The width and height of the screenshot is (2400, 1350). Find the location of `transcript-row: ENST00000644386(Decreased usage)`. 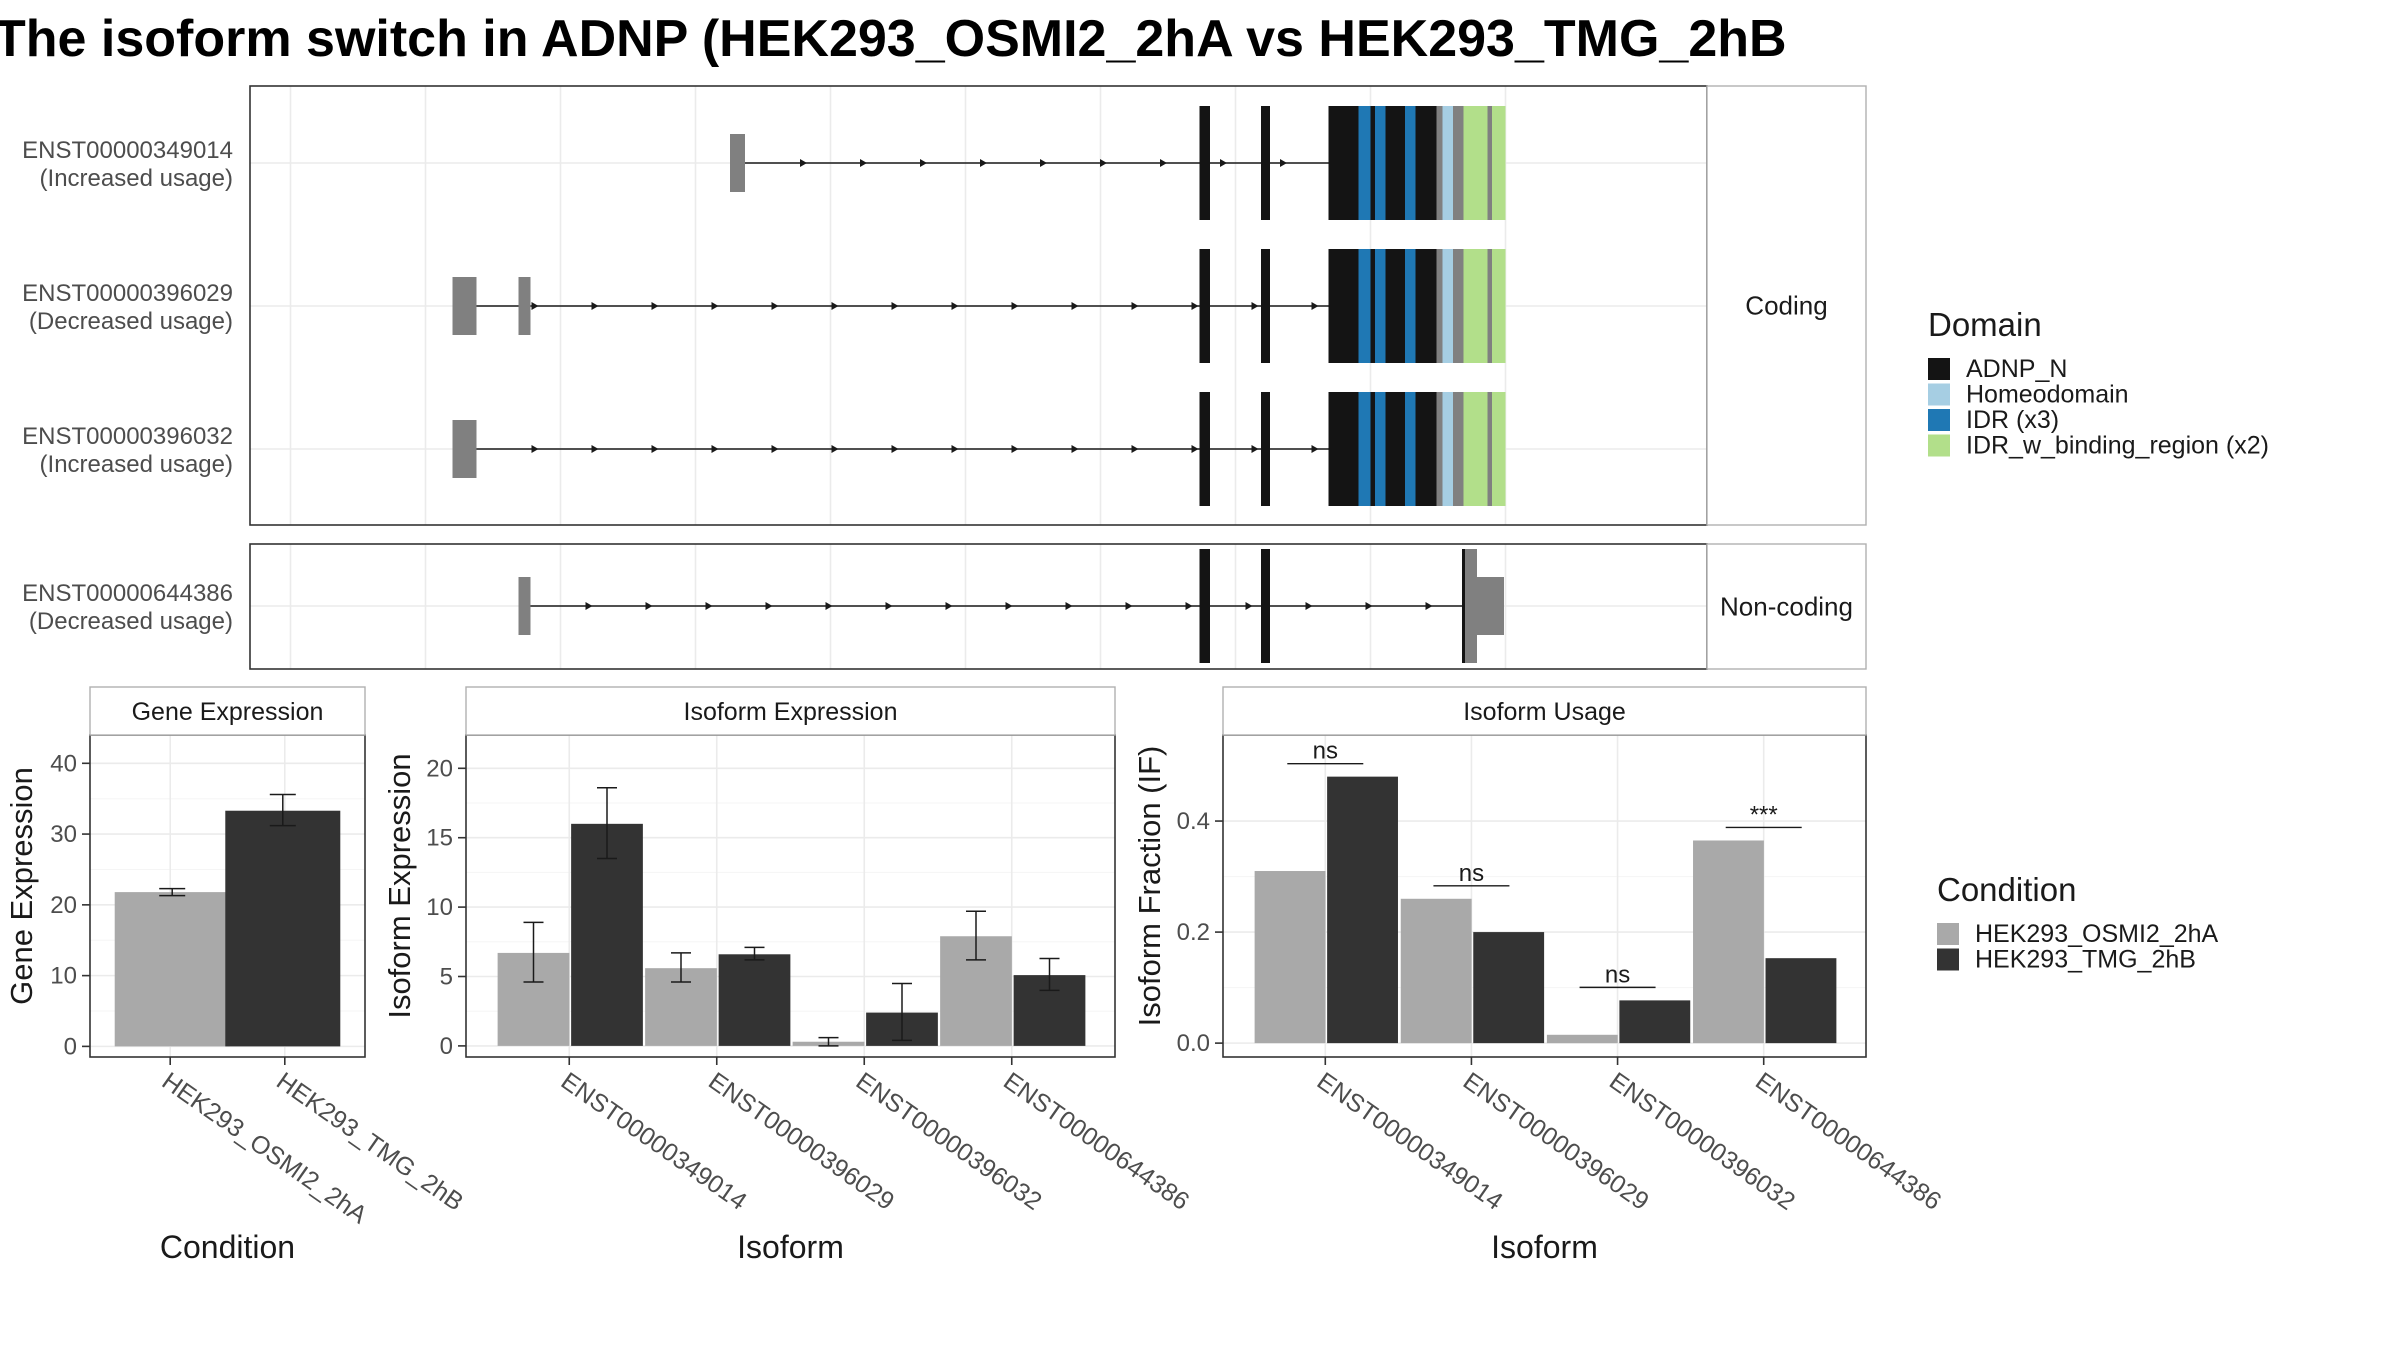

transcript-row: ENST00000644386(Decreased usage) is located at coordinates (763, 606).